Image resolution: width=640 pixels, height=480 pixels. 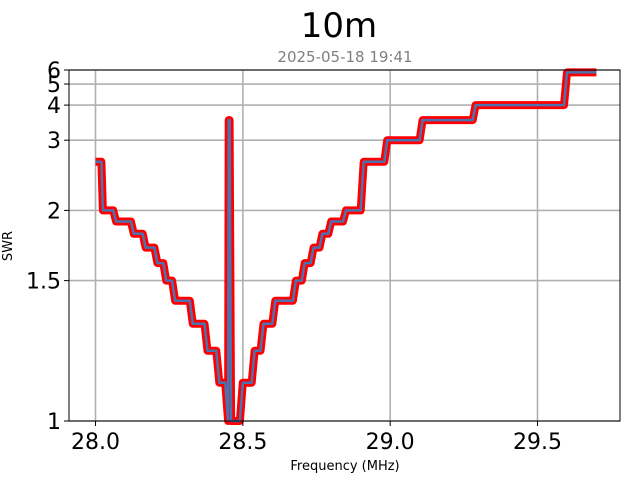 What do you see at coordinates (390, 442) in the screenshot?
I see `x-tick-label: 29.0` at bounding box center [390, 442].